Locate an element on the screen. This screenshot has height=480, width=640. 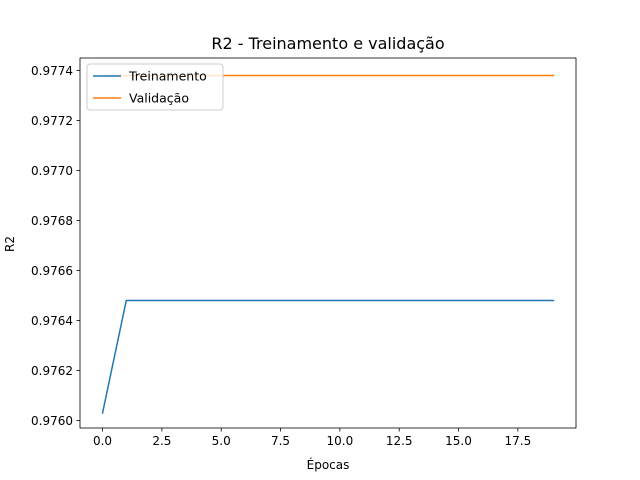
y-tick-label: 0.9768 is located at coordinates (52, 221).